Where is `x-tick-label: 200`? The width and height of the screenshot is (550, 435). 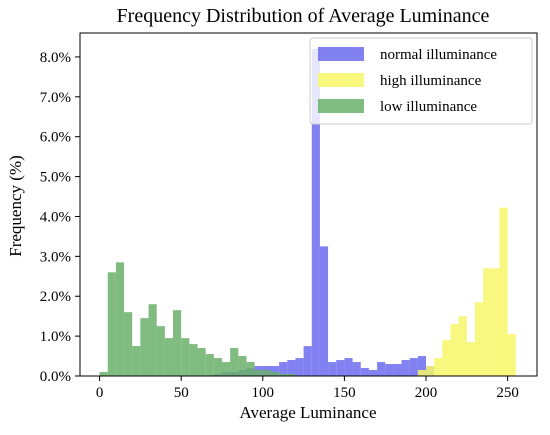 x-tick-label: 200 is located at coordinates (426, 393).